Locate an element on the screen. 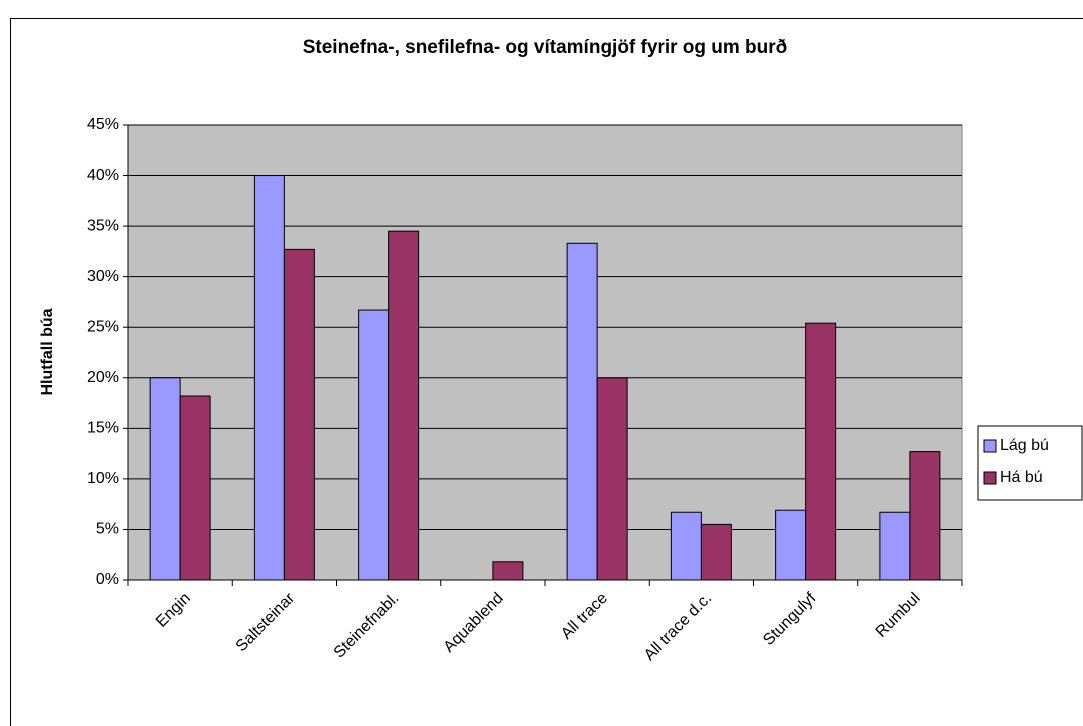 The height and width of the screenshot is (726, 1083). y-tick-label: 10% is located at coordinates (103, 478).